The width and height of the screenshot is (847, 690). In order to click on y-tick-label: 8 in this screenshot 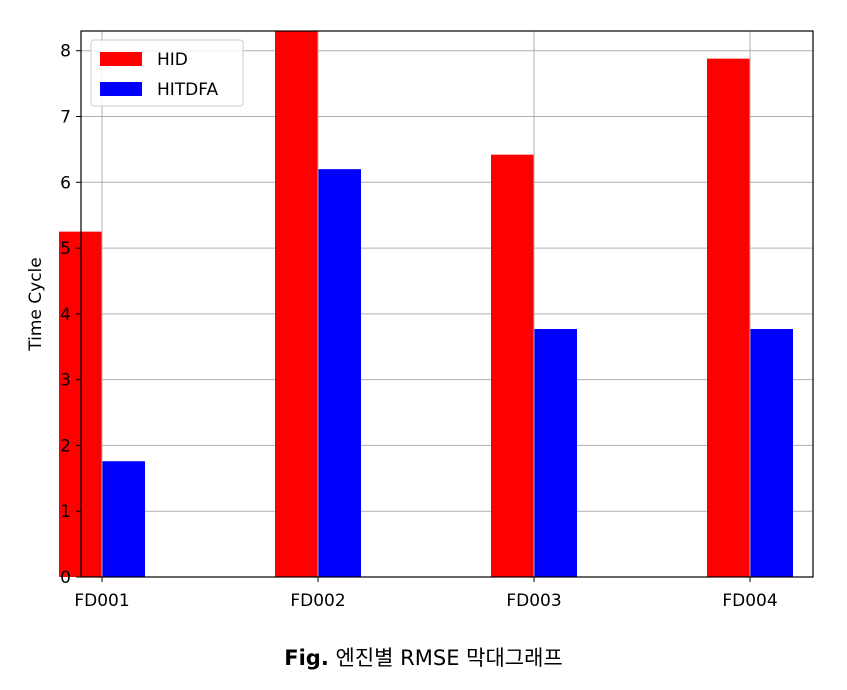, I will do `click(65, 52)`.